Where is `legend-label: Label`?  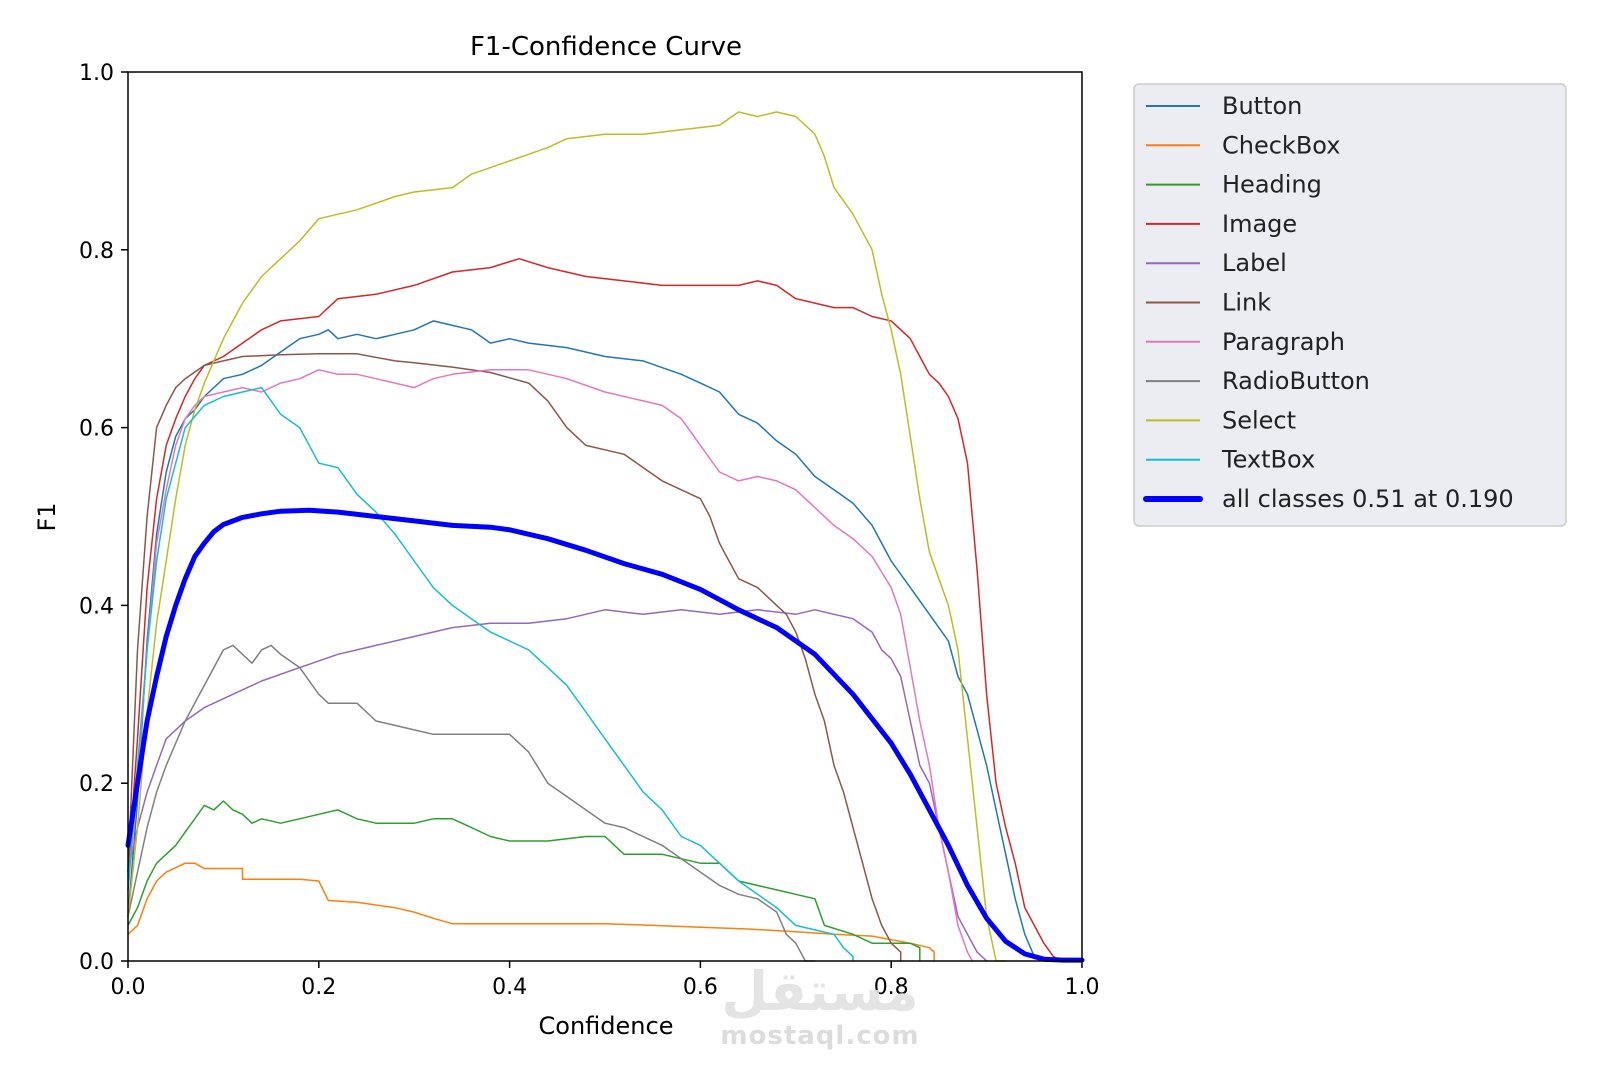 legend-label: Label is located at coordinates (1254, 263).